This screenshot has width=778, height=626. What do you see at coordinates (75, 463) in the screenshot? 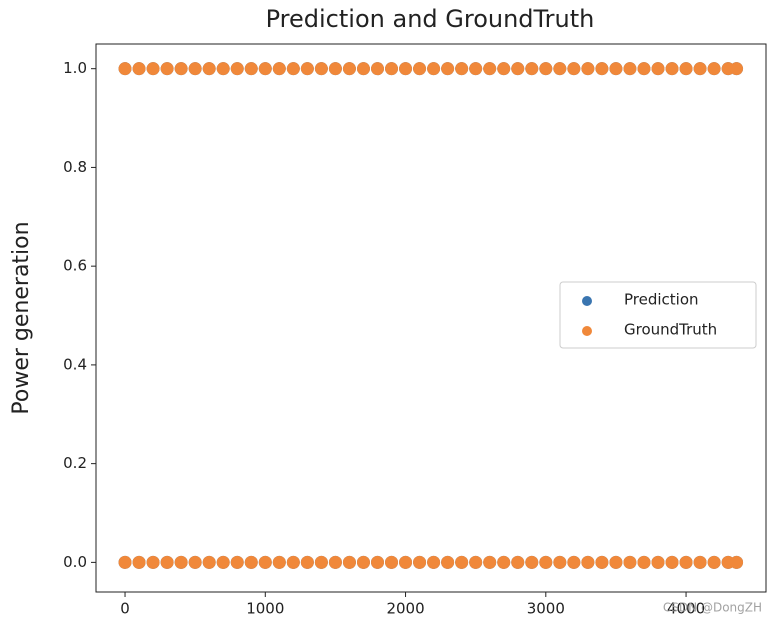
I see `y-tick-label: 0.2` at bounding box center [75, 463].